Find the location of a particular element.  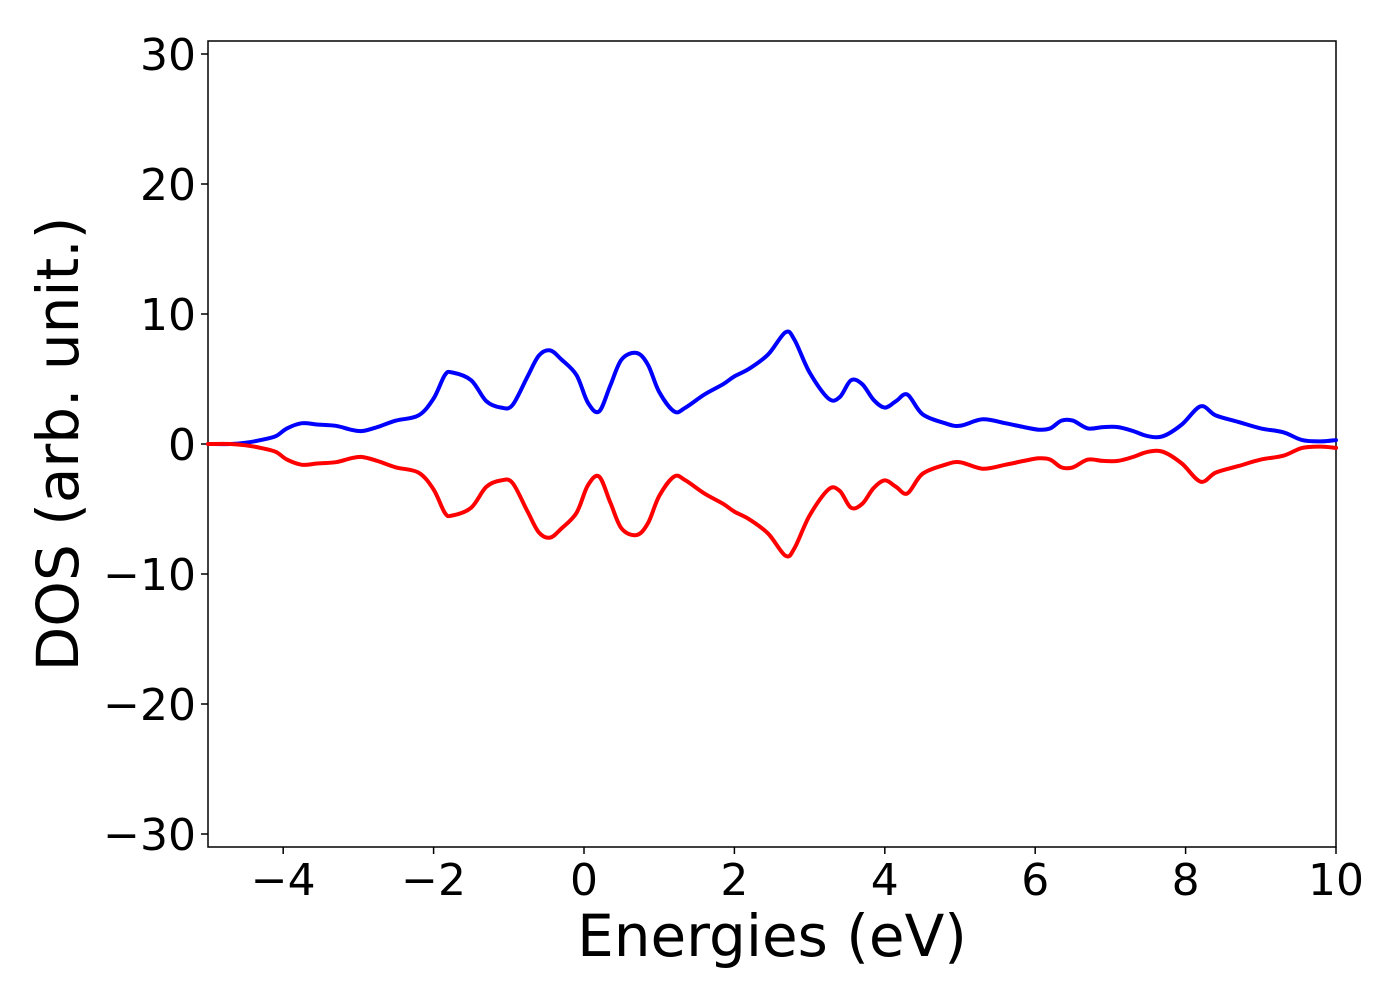

x-tick-label: 0 is located at coordinates (584, 880).